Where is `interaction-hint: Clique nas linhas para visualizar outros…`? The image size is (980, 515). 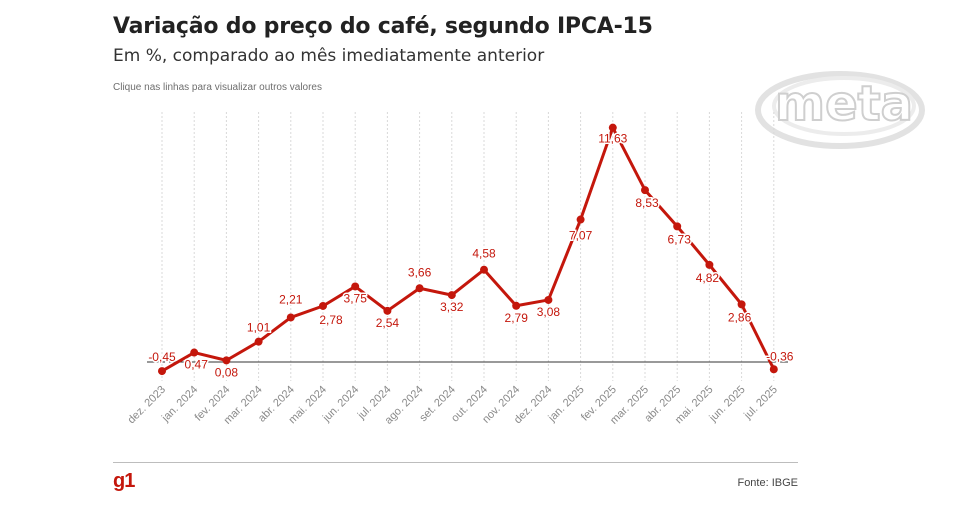
interaction-hint: Clique nas linhas para visualizar outros… is located at coordinates (217, 87).